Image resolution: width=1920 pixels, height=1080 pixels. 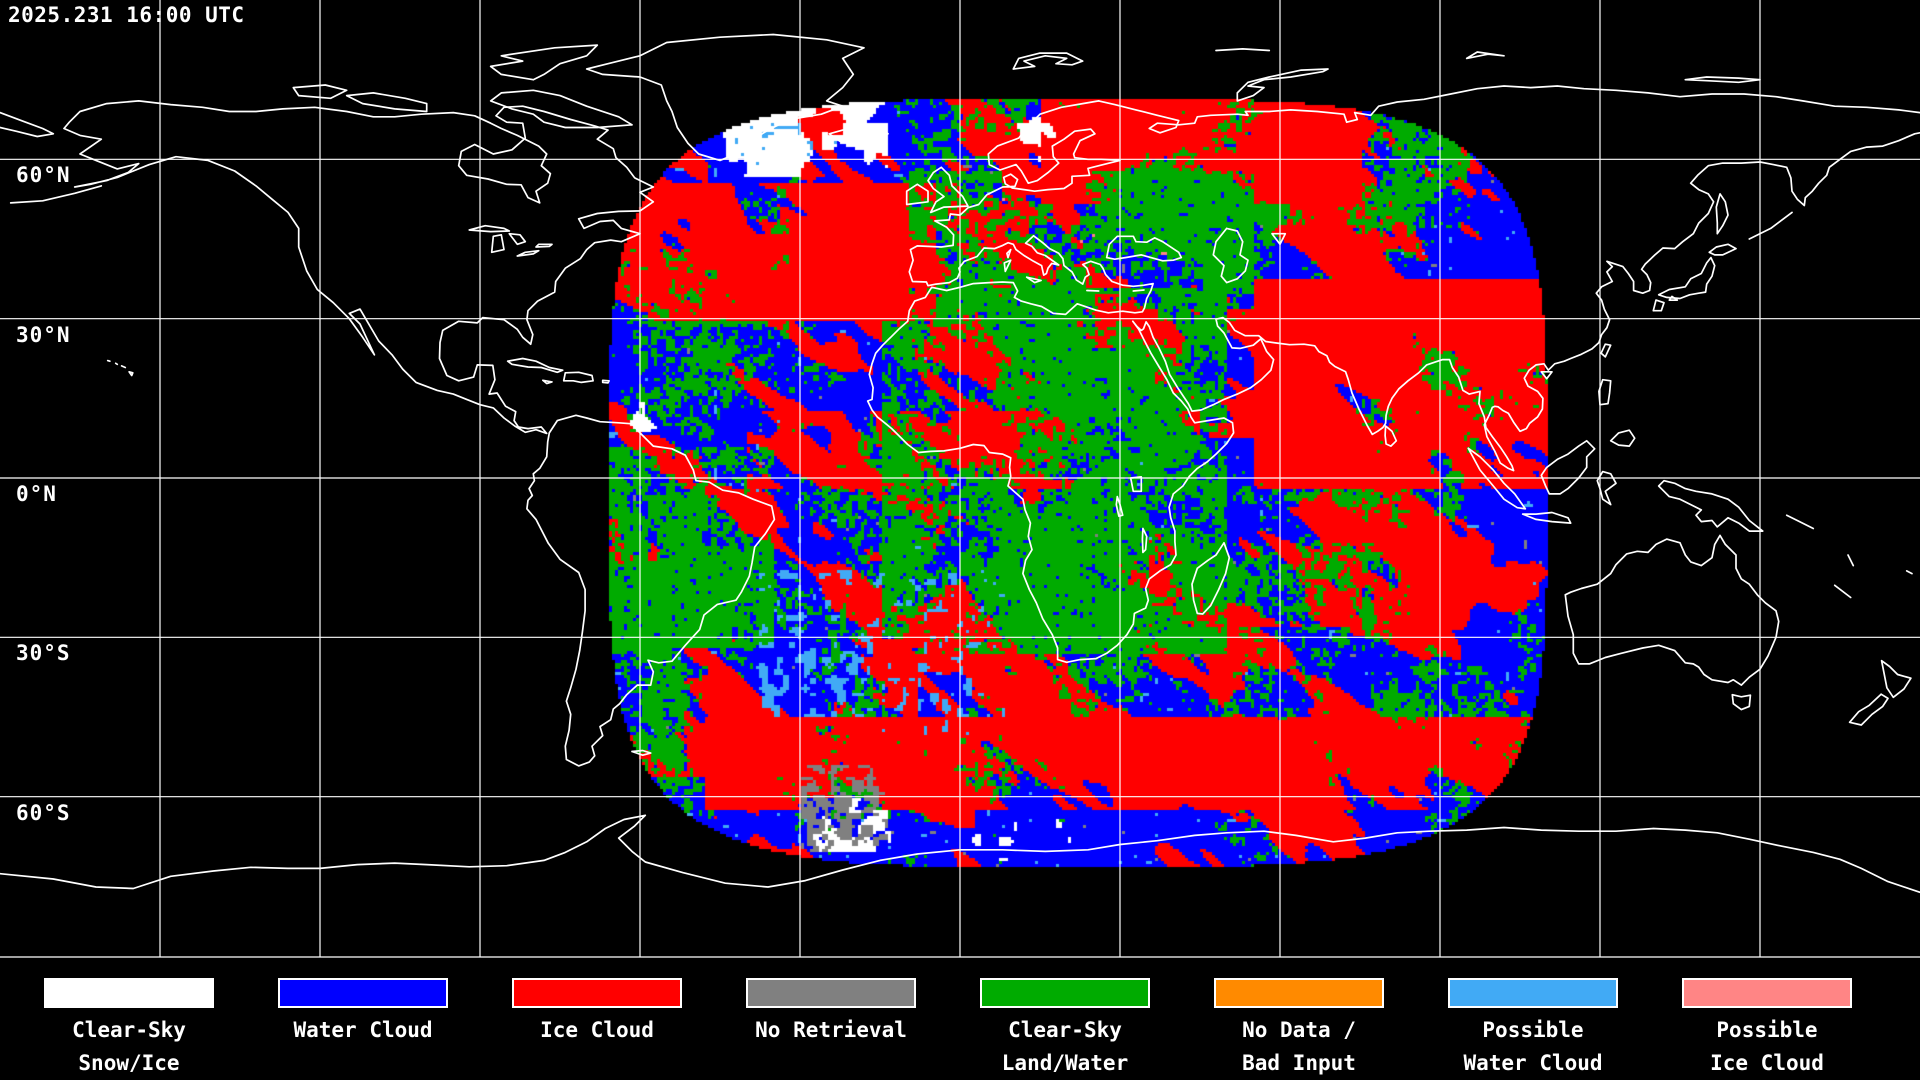 What do you see at coordinates (43, 653) in the screenshot?
I see `latitude-label: 30°S` at bounding box center [43, 653].